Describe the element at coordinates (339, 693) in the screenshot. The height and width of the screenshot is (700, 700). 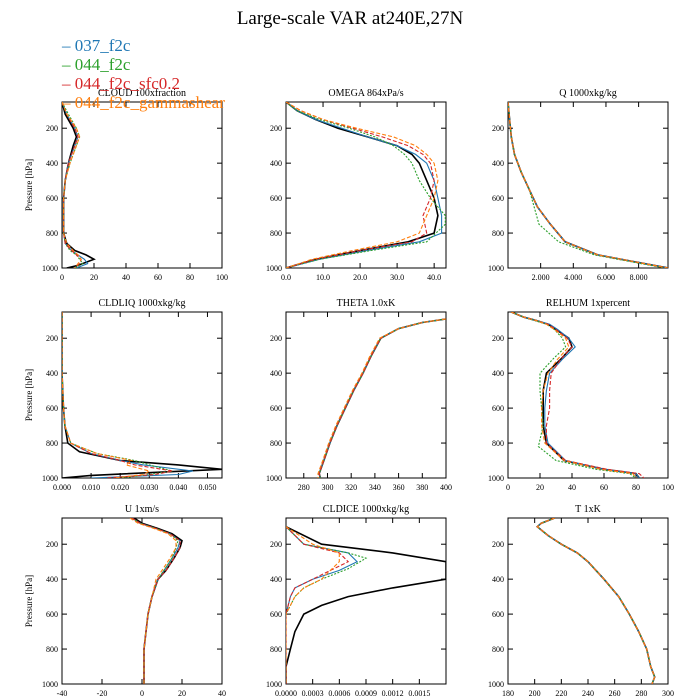
I see `x-tick-label: 0.0006` at that location.